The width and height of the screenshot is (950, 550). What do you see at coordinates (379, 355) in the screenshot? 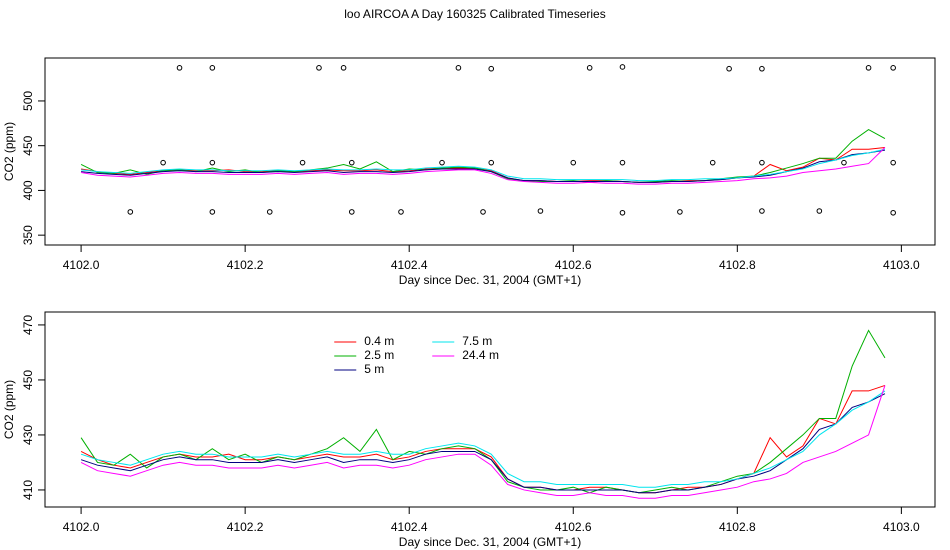
I see `legend-label: 2.5 m` at bounding box center [379, 355].